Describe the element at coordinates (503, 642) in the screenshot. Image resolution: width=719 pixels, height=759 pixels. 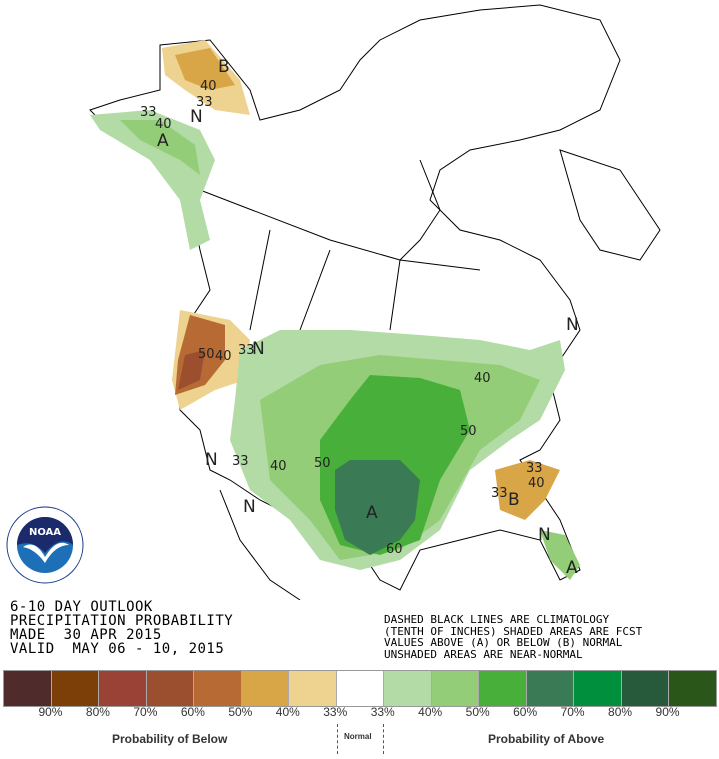
I see `note-line-3: VALUES ABOVE (A) OR BELOW (B) NORMAL` at that location.